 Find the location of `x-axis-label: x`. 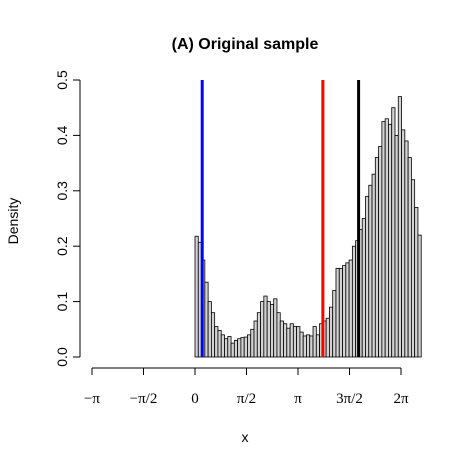

x-axis-label: x is located at coordinates (245, 437).